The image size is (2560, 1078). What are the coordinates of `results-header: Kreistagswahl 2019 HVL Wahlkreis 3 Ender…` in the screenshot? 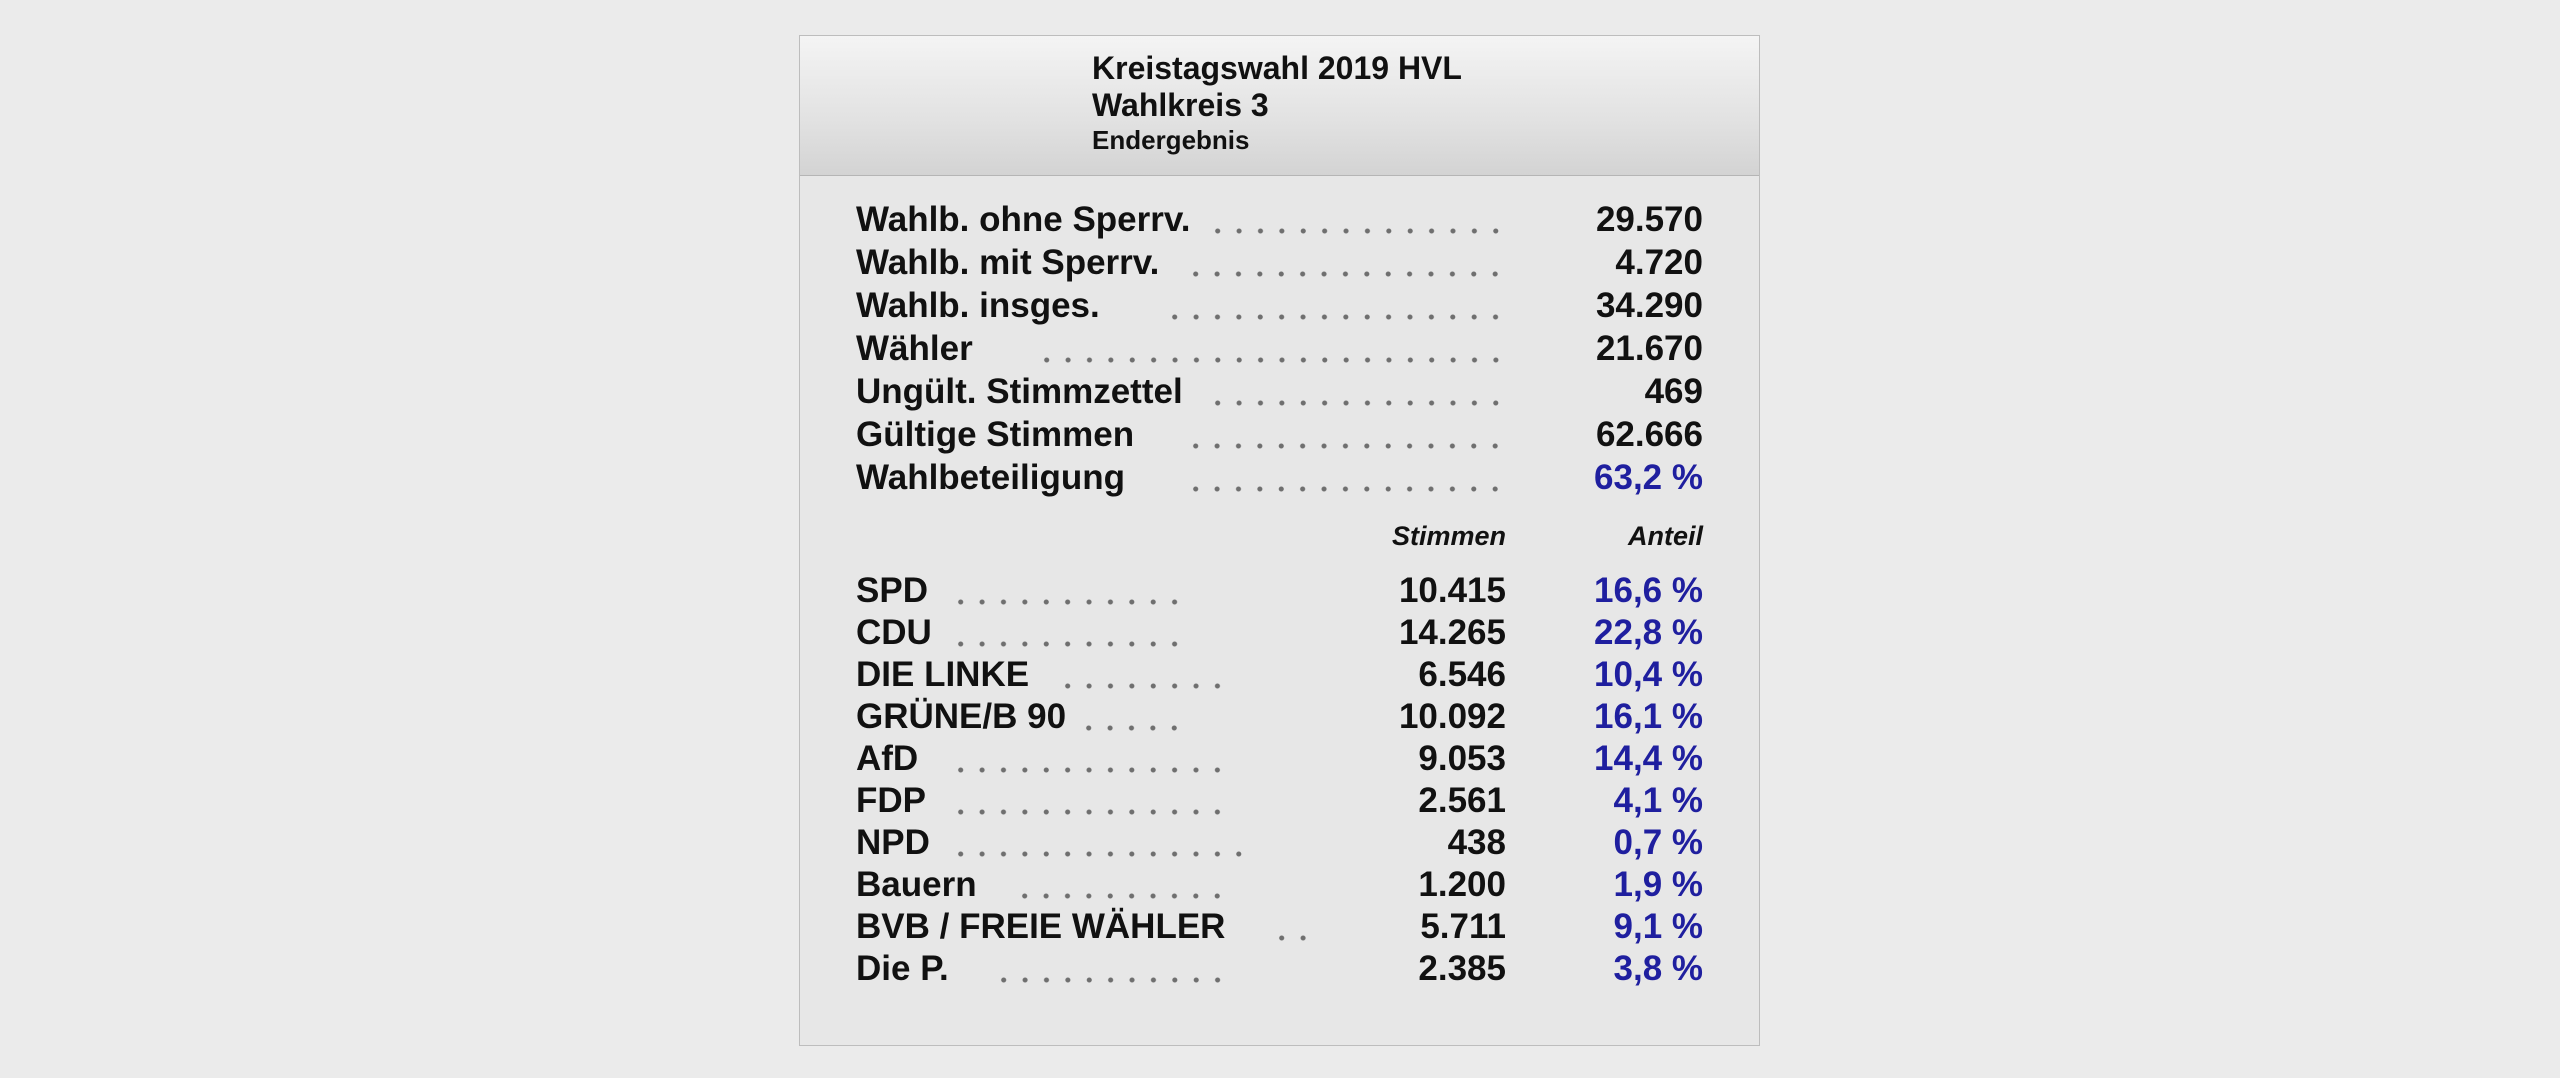 It's located at (1279, 106).